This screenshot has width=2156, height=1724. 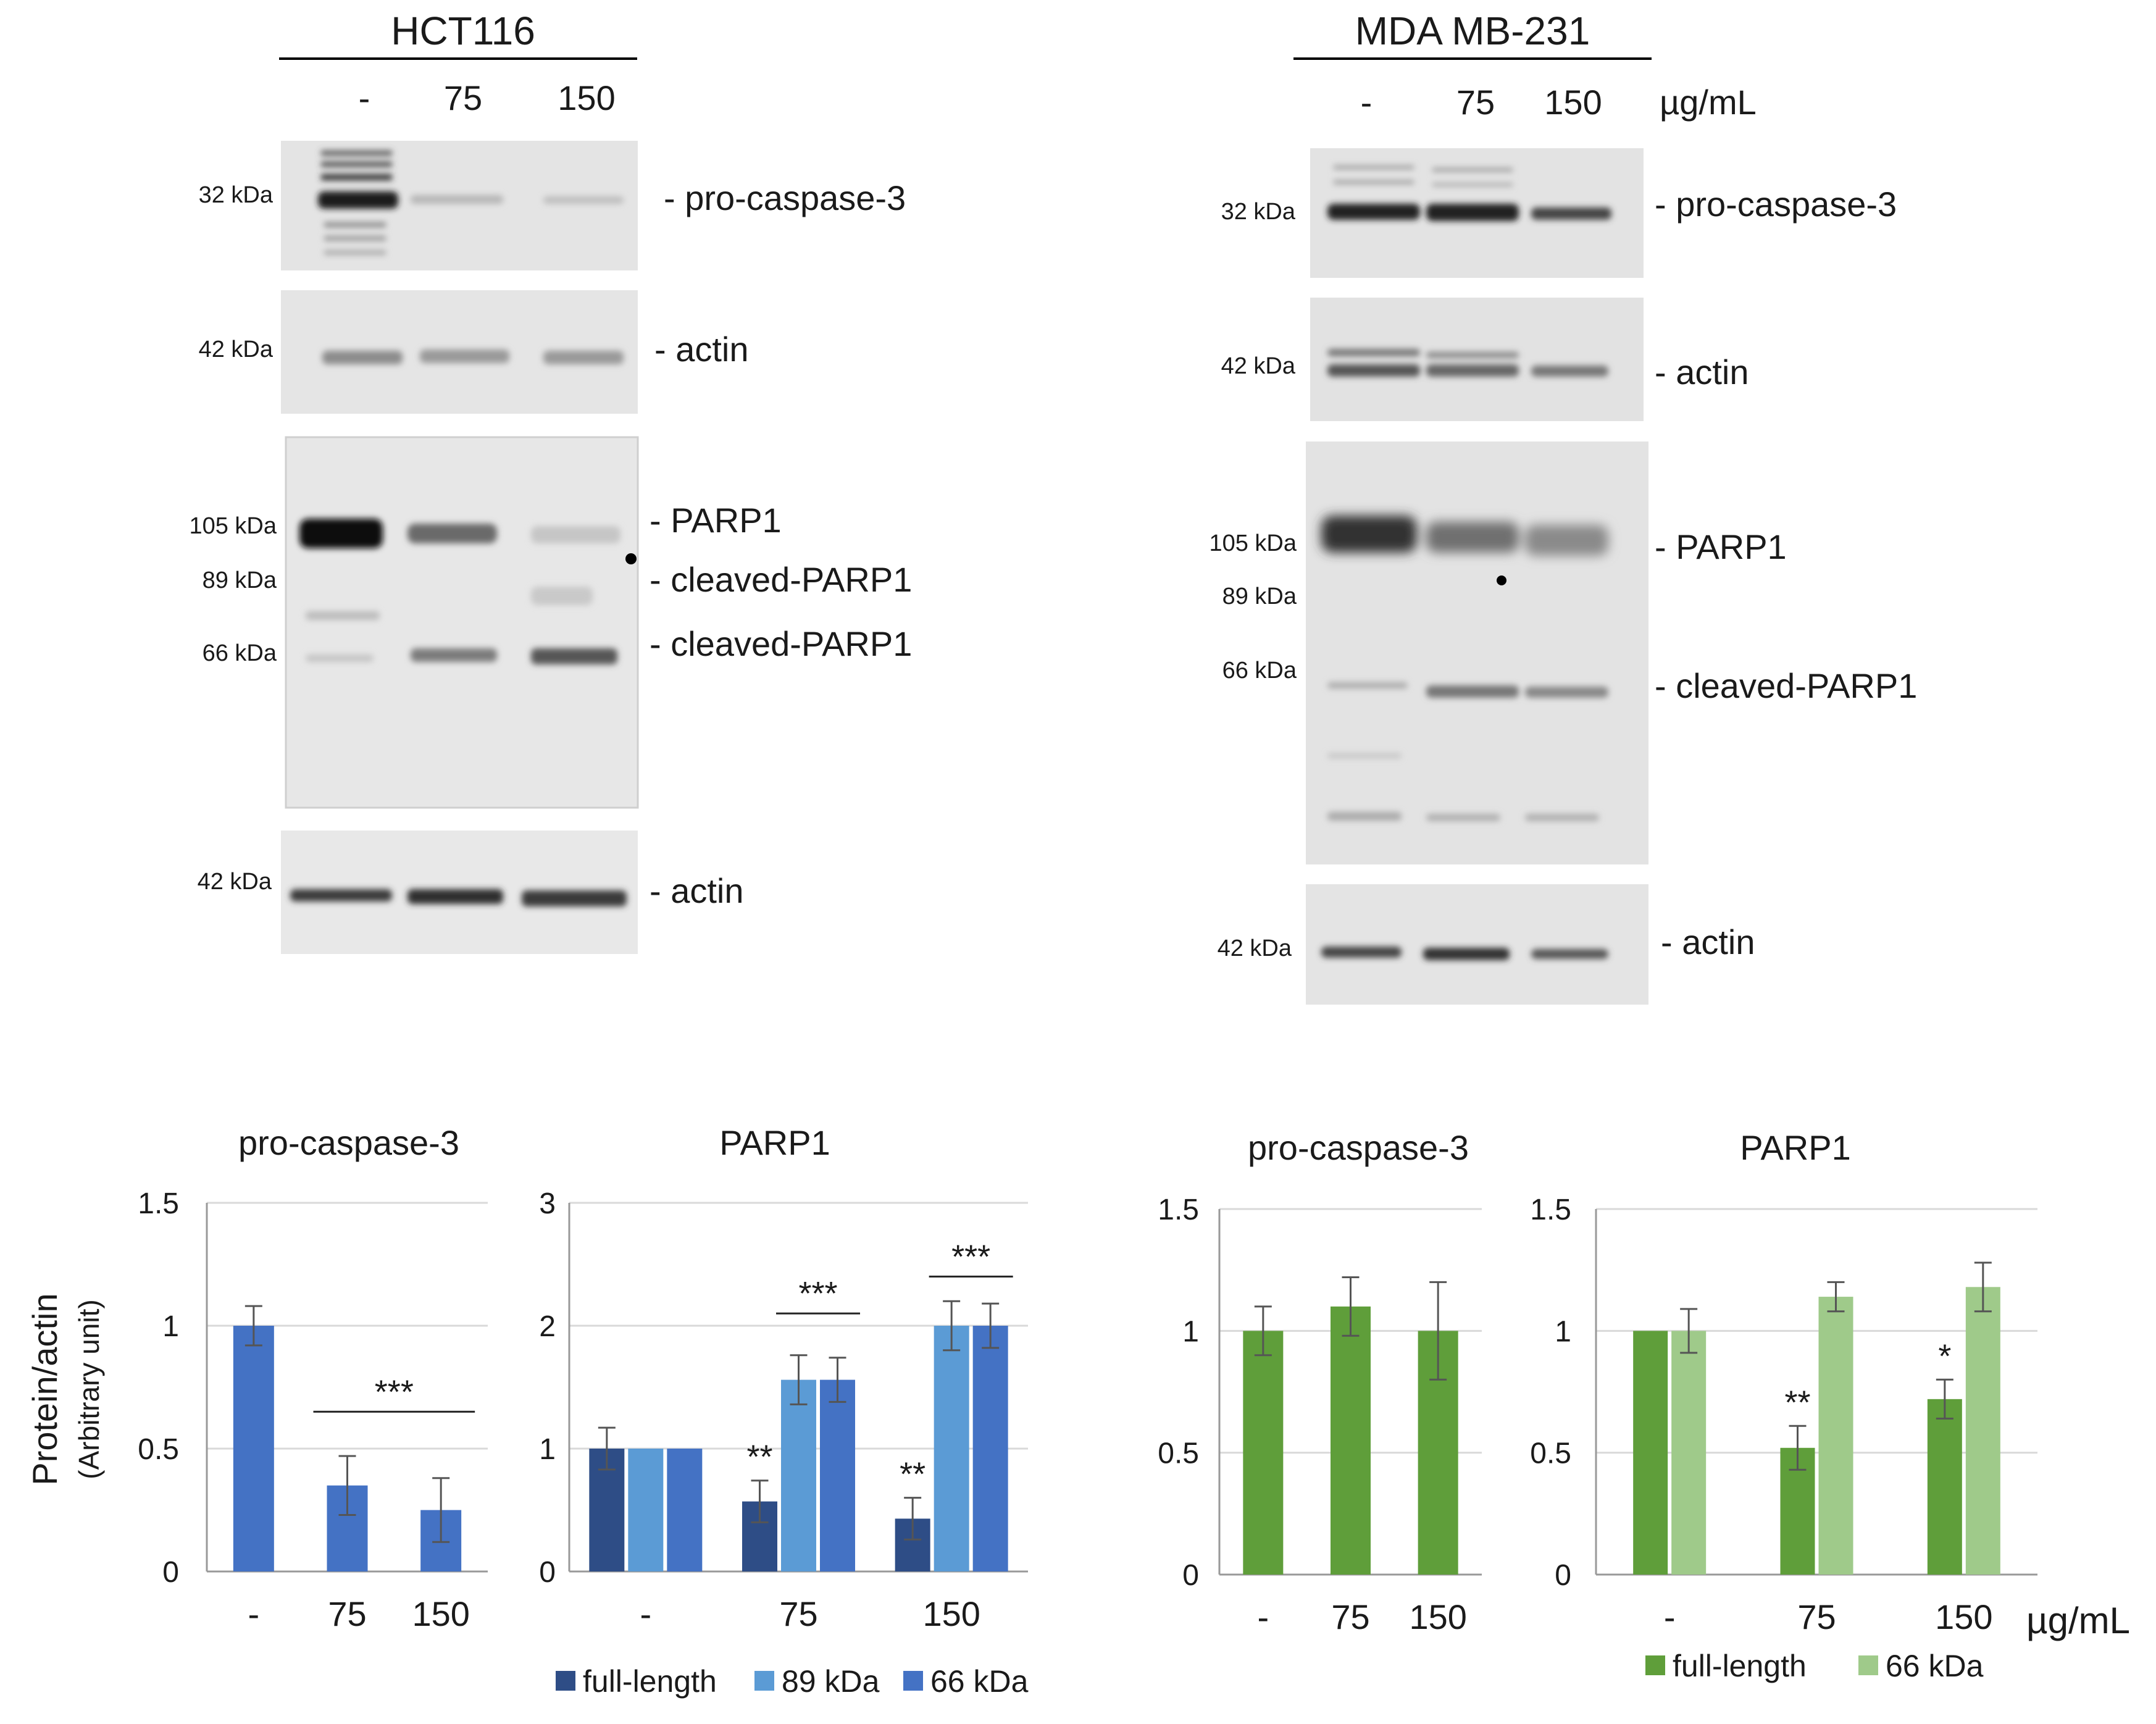 What do you see at coordinates (1795, 1147) in the screenshot?
I see `chart-3-title: PARP1` at bounding box center [1795, 1147].